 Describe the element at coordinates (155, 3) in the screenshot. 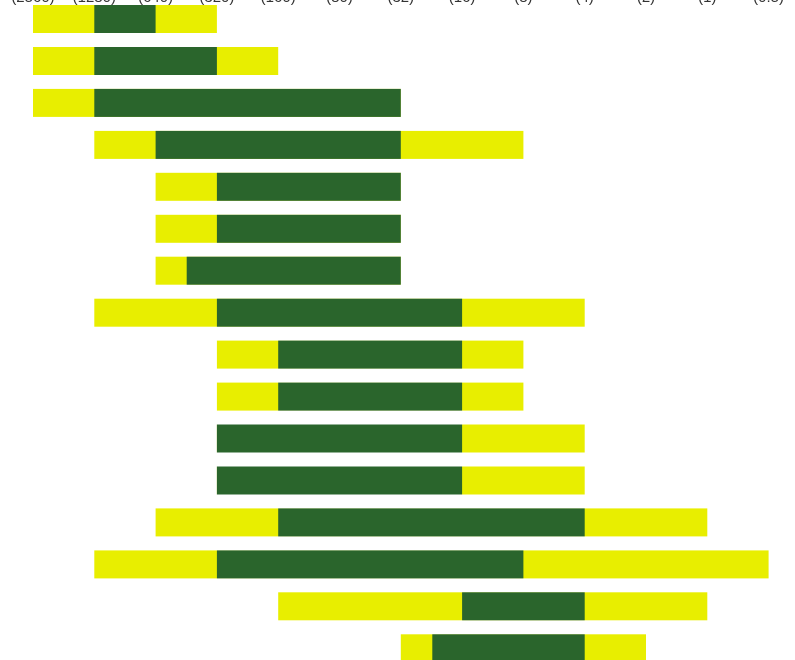

I see `x-tick-label: (640)` at that location.